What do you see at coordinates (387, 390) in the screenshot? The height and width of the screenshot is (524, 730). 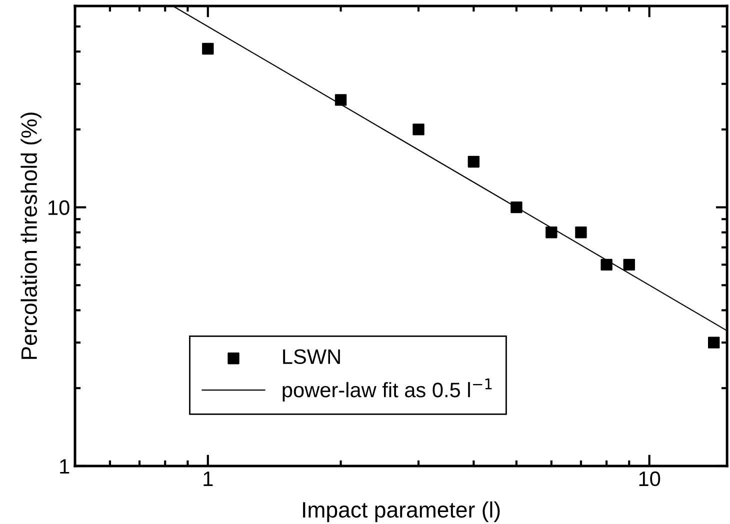 I see `legend-label: power-law fit as 0.5 l$^{−1}$` at bounding box center [387, 390].